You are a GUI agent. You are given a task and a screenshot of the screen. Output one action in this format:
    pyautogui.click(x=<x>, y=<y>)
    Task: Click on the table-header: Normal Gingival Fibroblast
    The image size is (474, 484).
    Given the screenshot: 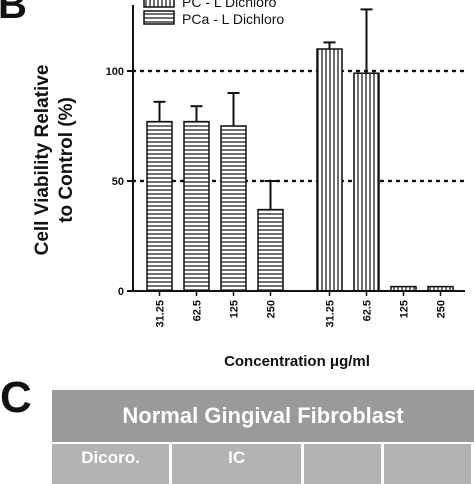 What is the action you would take?
    pyautogui.click(x=263, y=416)
    